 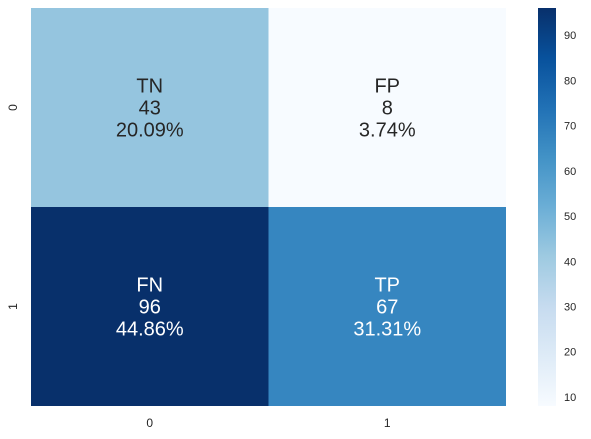 I want to click on colorbar-tick-label-70: 70, so click(x=570, y=127).